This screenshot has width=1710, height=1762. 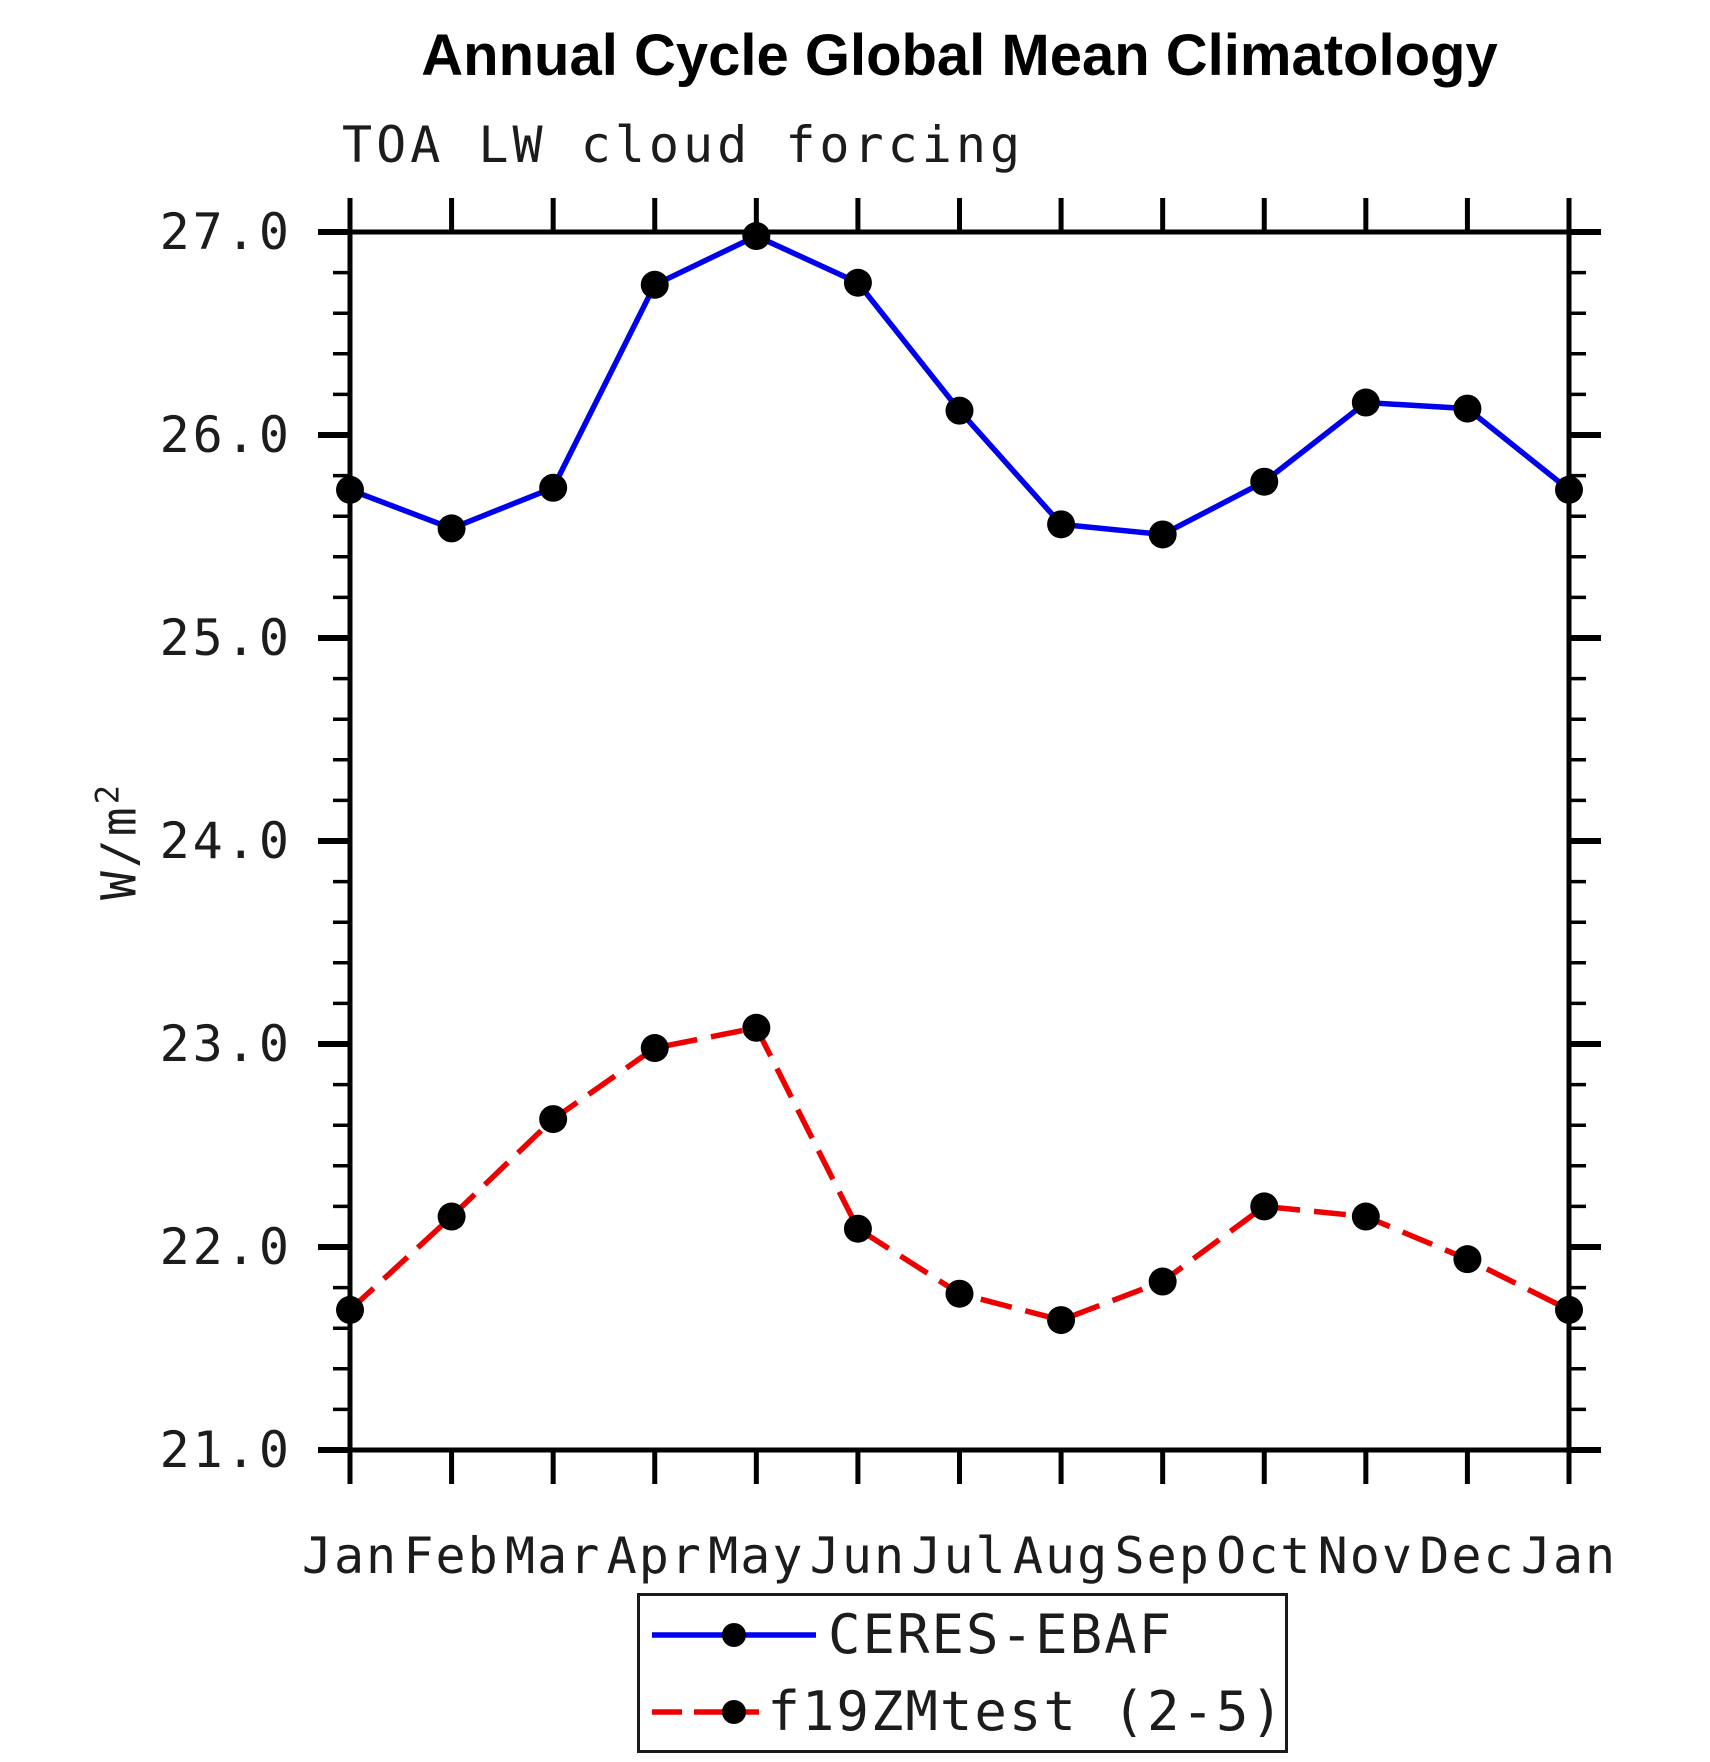 What do you see at coordinates (858, 1556) in the screenshot?
I see `x-tick-label: Jun` at bounding box center [858, 1556].